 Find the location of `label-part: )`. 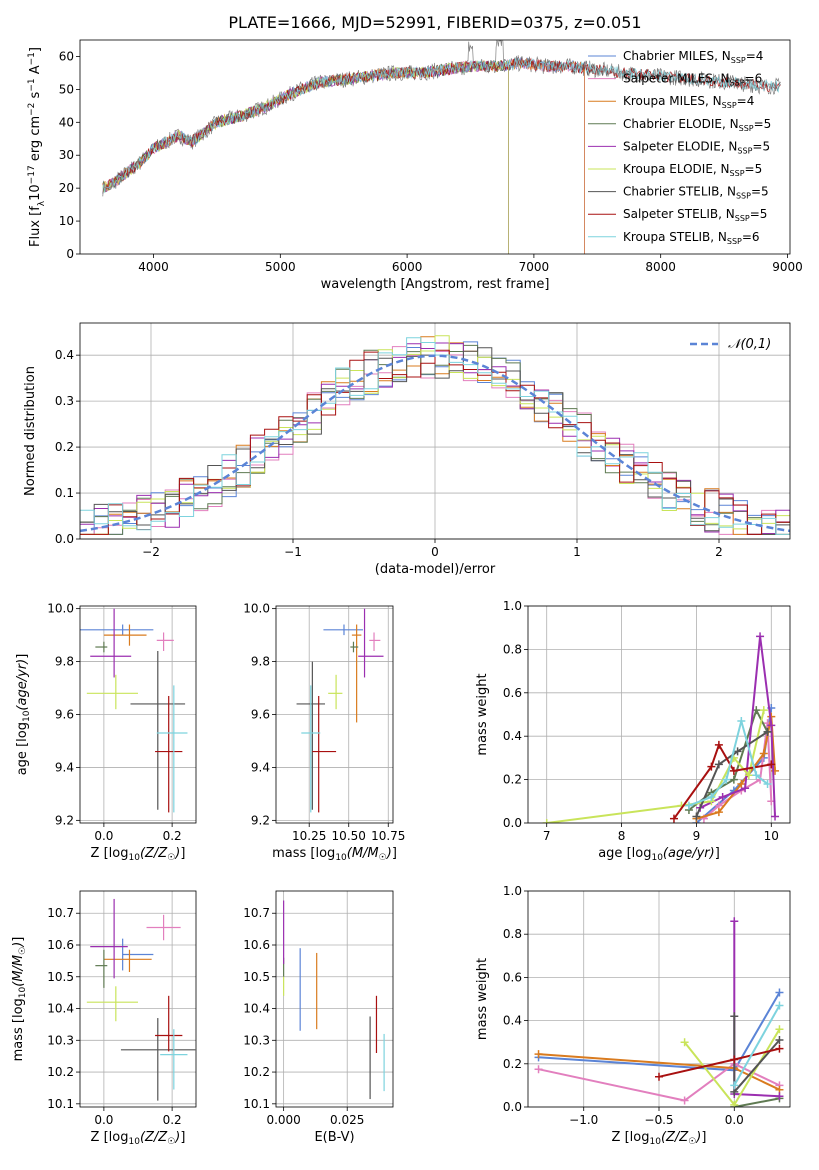

label-part: ) is located at coordinates (18, 945).